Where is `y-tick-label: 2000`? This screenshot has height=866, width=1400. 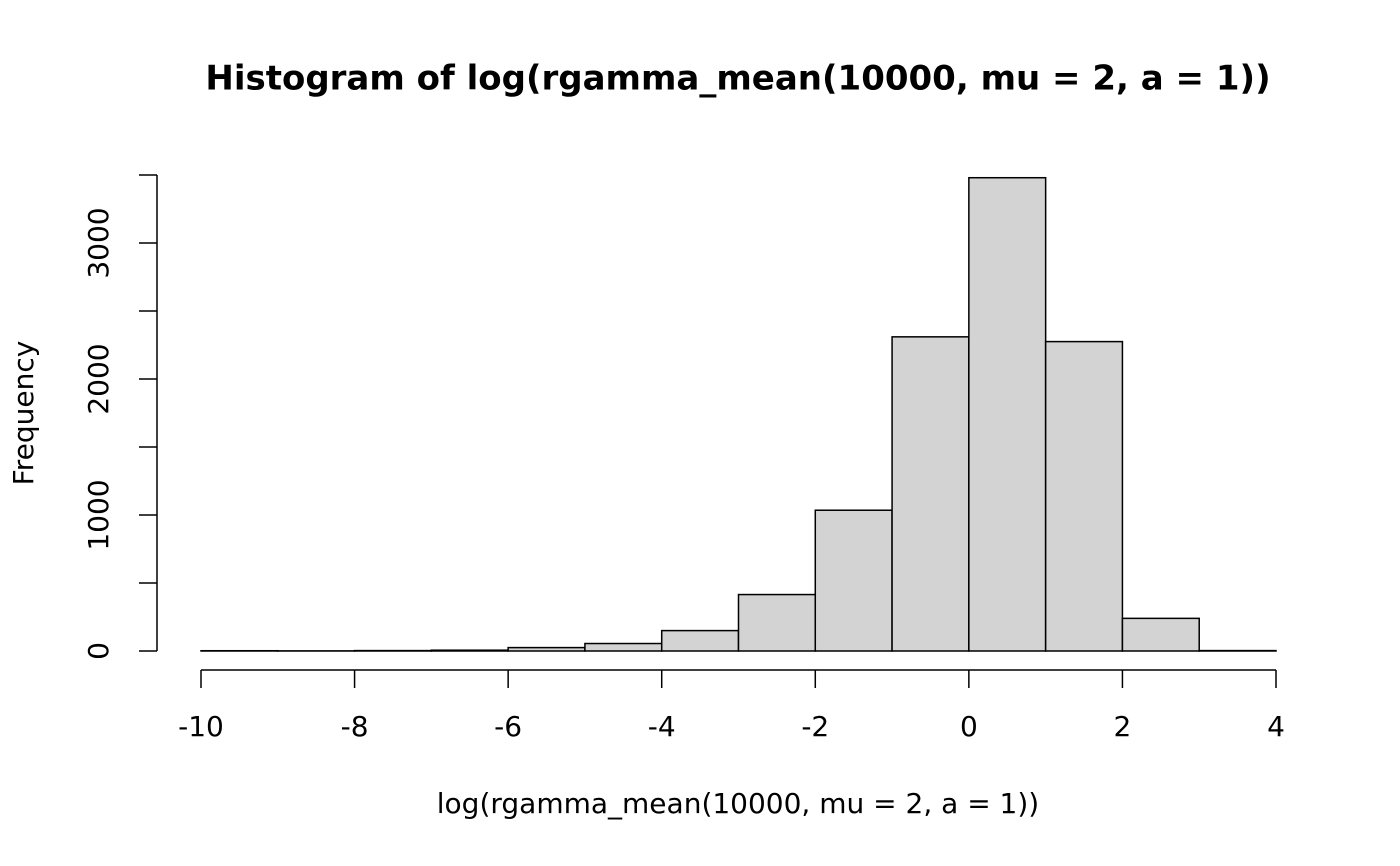
y-tick-label: 2000 is located at coordinates (98, 378).